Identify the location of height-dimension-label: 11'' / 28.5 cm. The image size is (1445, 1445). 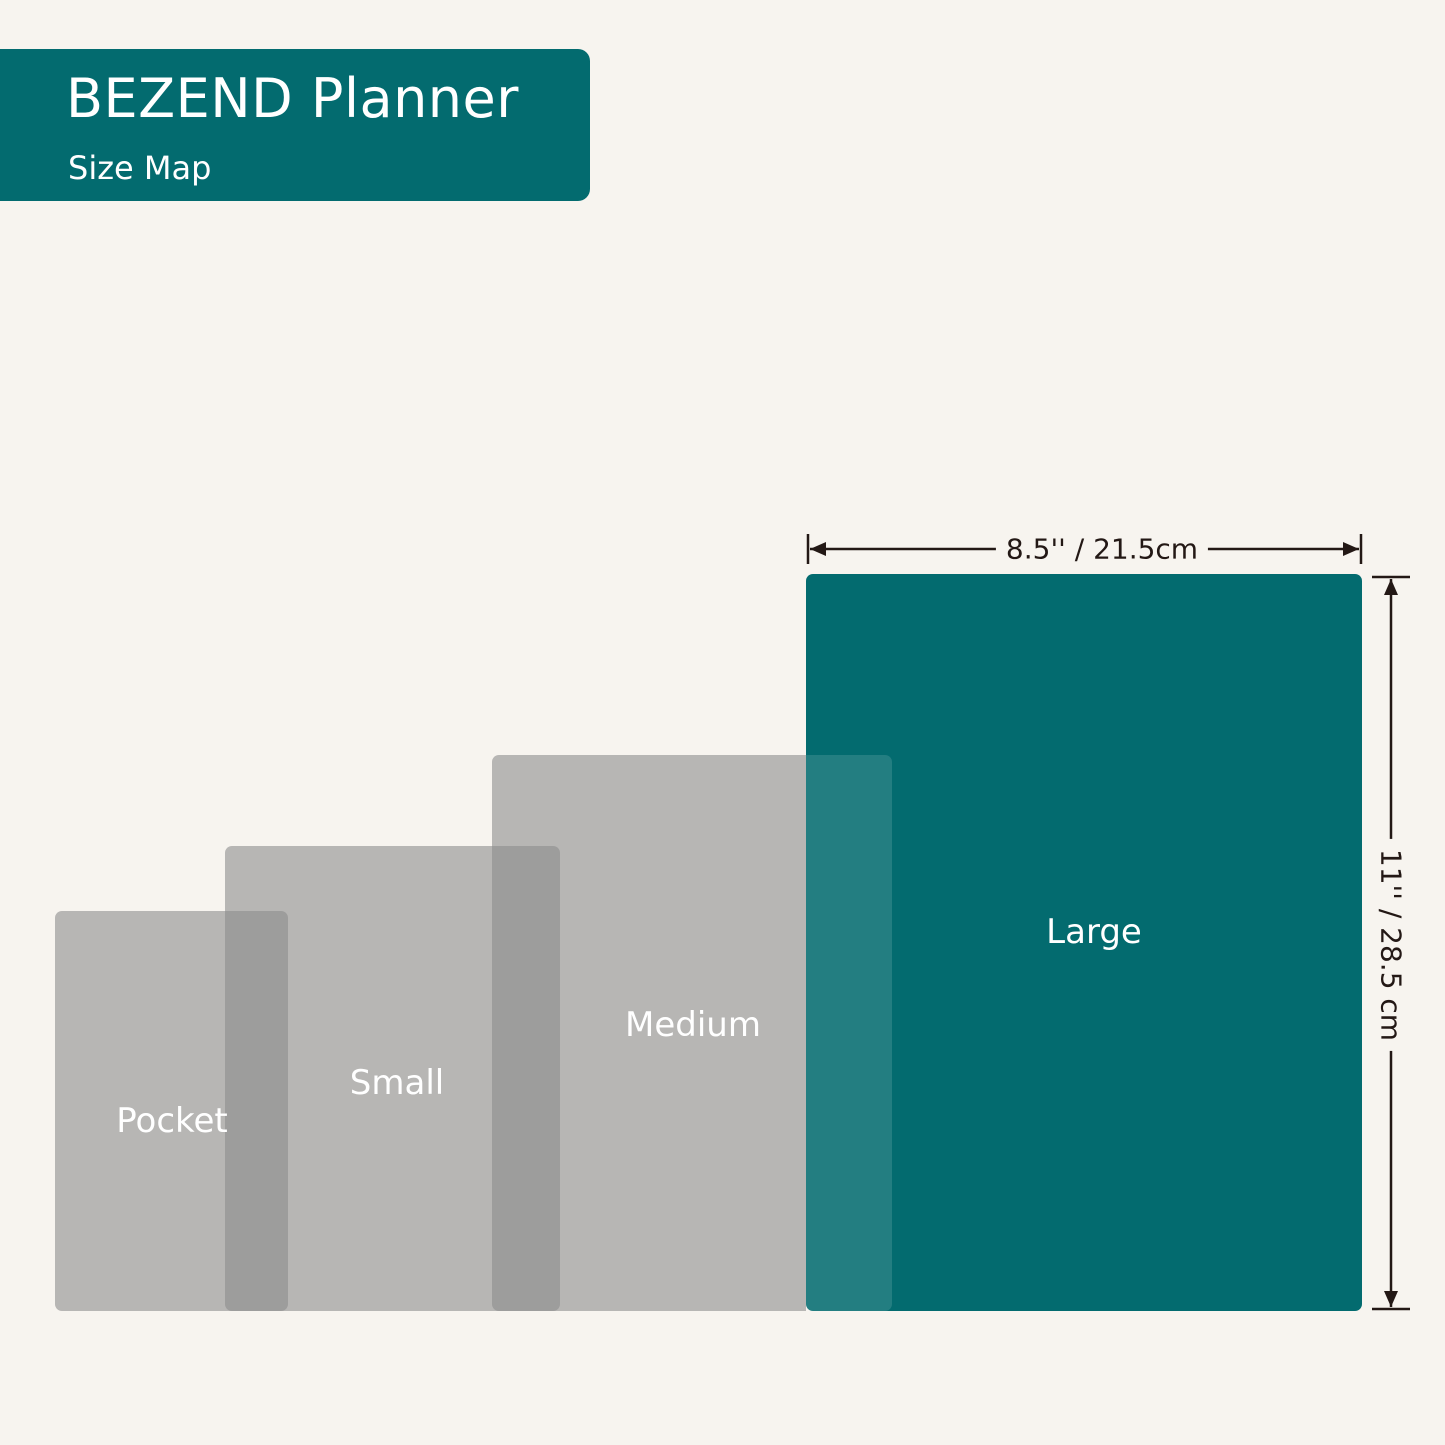
(1391, 945).